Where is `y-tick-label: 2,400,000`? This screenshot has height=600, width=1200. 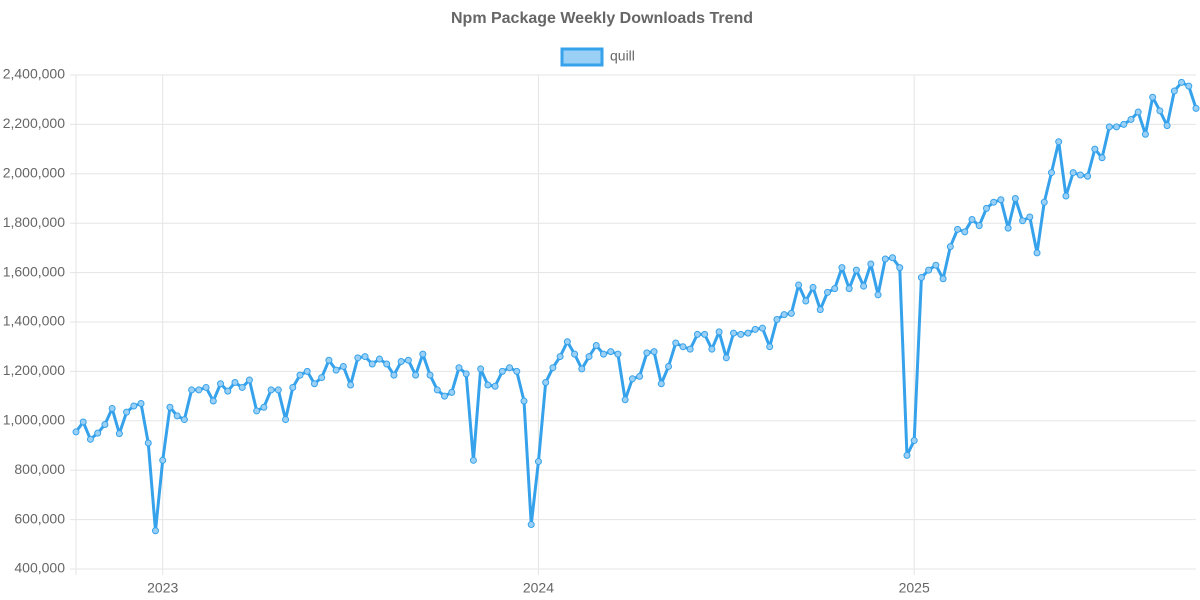 y-tick-label: 2,400,000 is located at coordinates (34, 74).